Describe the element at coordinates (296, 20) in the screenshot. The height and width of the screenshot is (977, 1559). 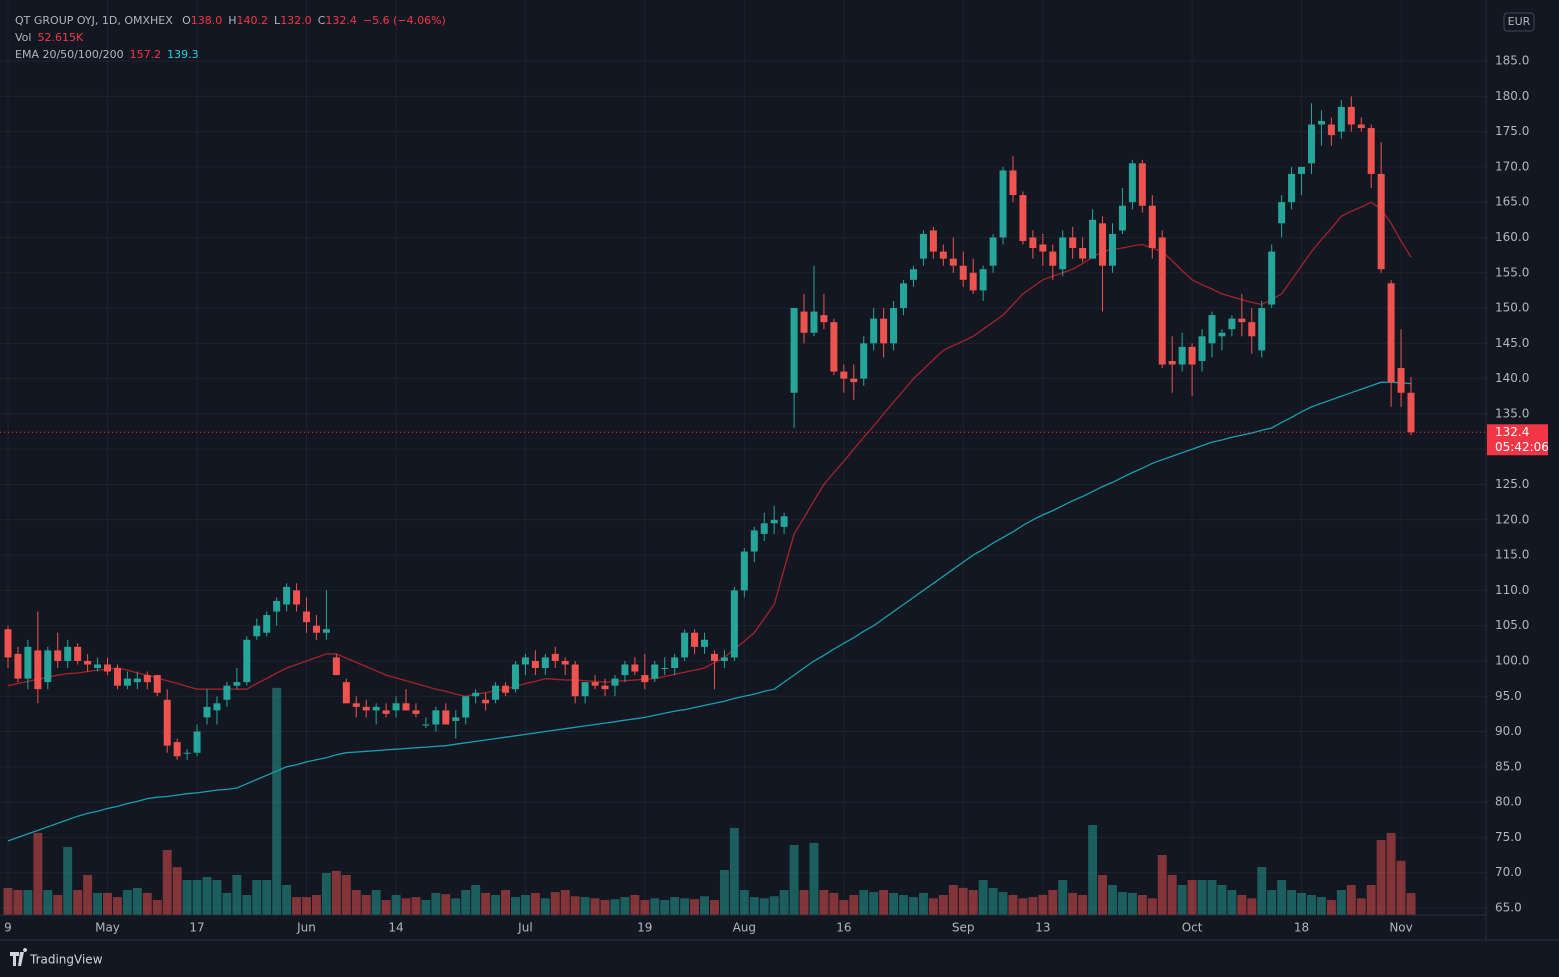
I see `ohlc-value: 132.0` at that location.